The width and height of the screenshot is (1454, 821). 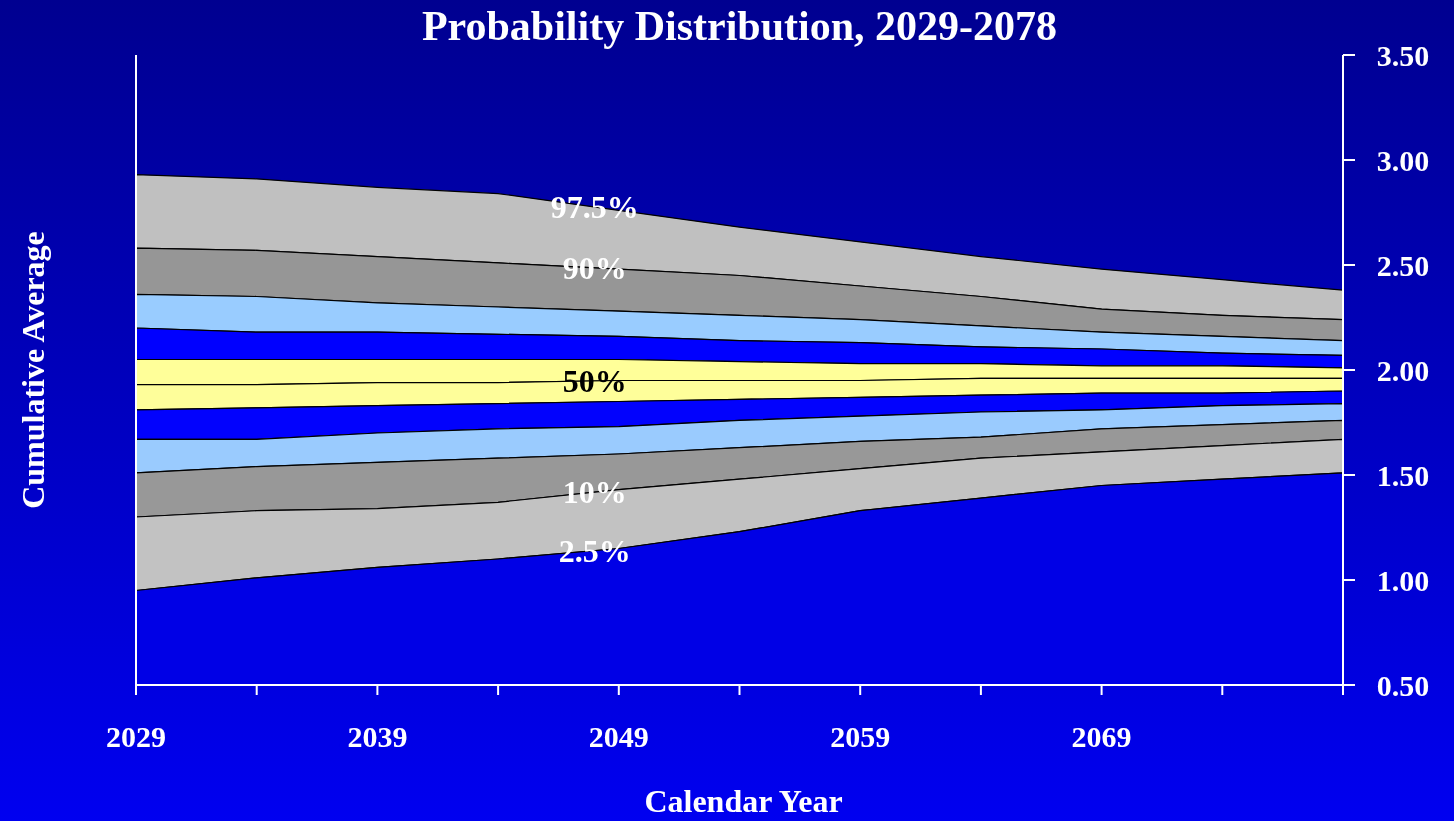 What do you see at coordinates (1403, 160) in the screenshot?
I see `y-tick-label: 3.00` at bounding box center [1403, 160].